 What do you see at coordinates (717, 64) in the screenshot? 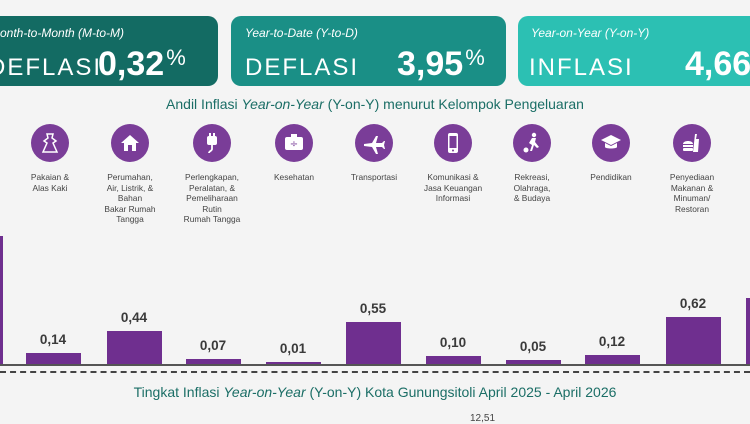
I see `yoy-value: 4,66` at bounding box center [717, 64].